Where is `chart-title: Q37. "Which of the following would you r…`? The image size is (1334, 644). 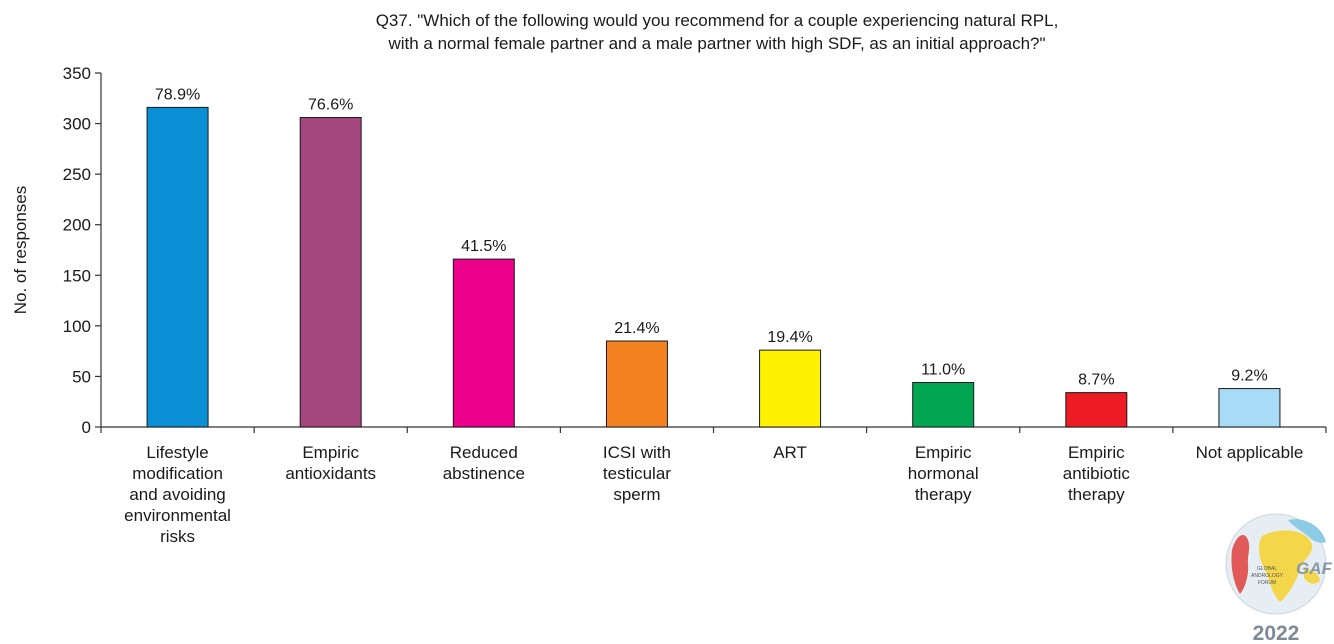
chart-title: Q37. "Which of the following would you r… is located at coordinates (717, 32).